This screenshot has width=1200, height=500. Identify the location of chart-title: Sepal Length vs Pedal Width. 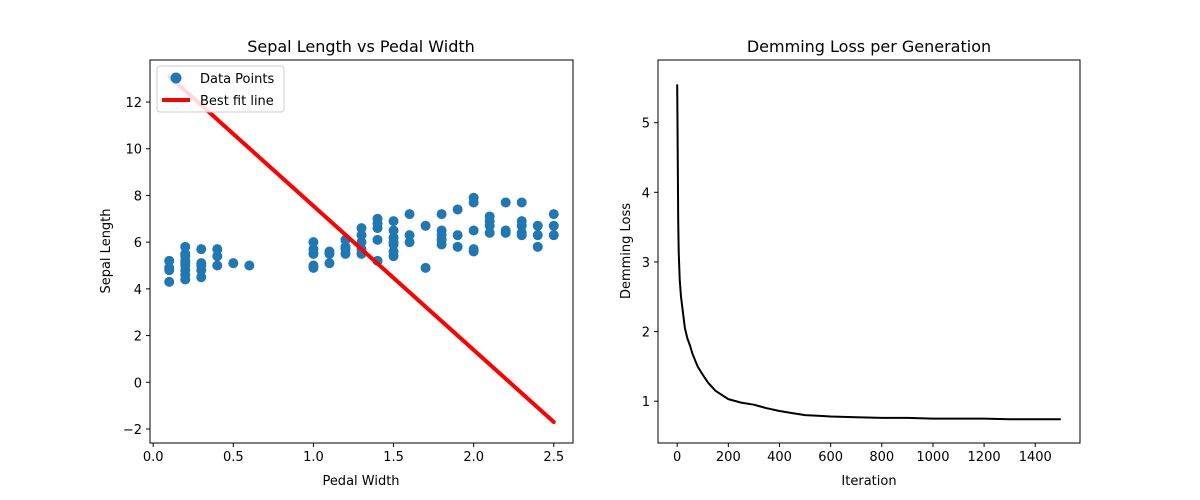
(361, 46).